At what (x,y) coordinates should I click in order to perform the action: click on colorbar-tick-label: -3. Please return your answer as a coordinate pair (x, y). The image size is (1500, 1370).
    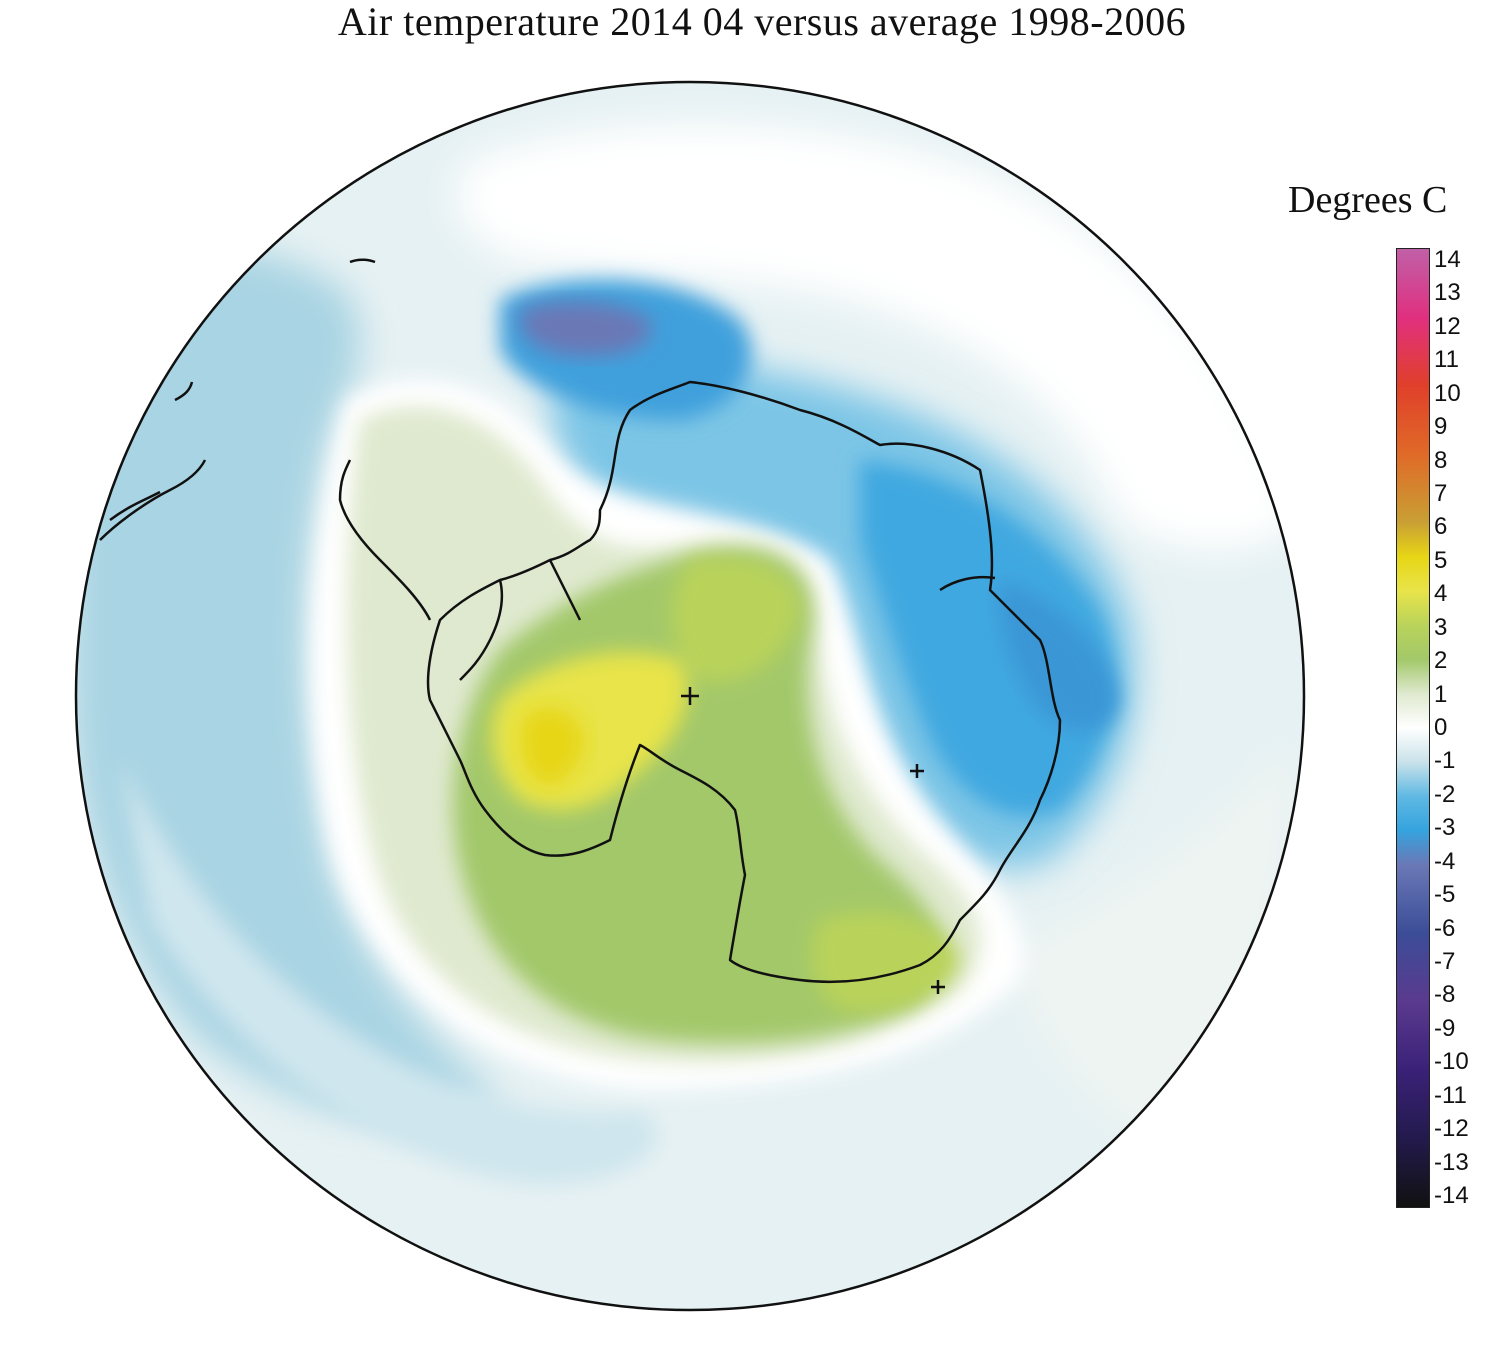
    Looking at the image, I should click on (1445, 828).